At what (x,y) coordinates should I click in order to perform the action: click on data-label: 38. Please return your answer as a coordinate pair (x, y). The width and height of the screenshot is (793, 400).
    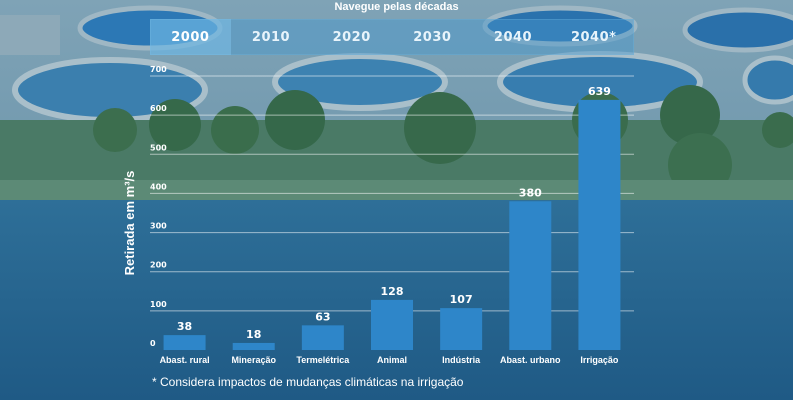
    Looking at the image, I should click on (184, 326).